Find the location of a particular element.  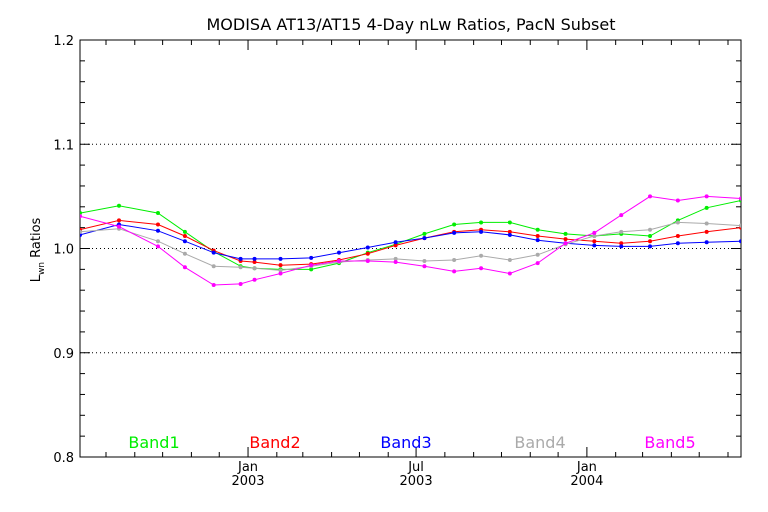

legend-band3: Band3 is located at coordinates (405, 442).